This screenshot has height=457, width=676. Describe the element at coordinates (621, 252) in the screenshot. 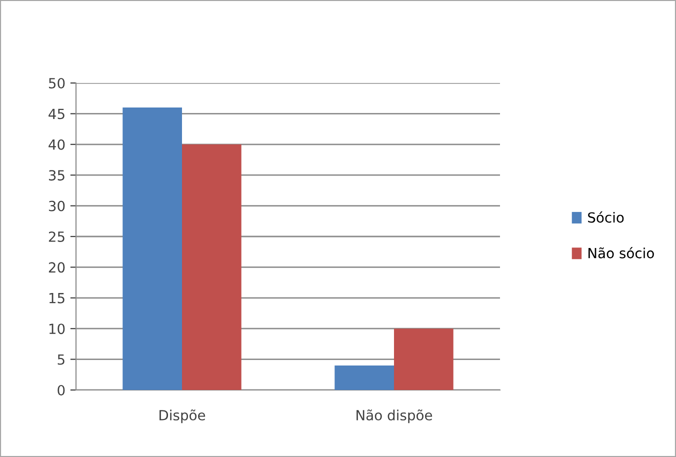

I see `legend-label: Não sócio` at that location.